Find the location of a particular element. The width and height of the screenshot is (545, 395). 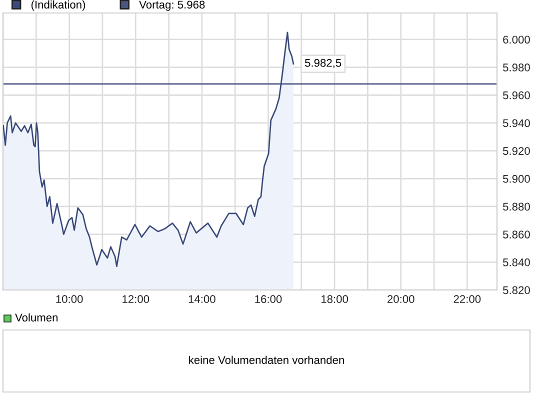

annotation: 5.982,5 is located at coordinates (323, 63).